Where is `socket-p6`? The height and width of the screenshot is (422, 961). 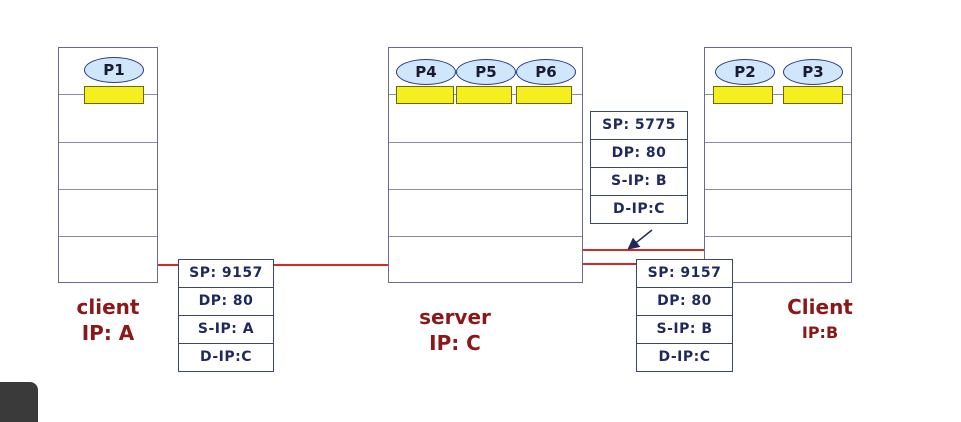
socket-p6 is located at coordinates (544, 95).